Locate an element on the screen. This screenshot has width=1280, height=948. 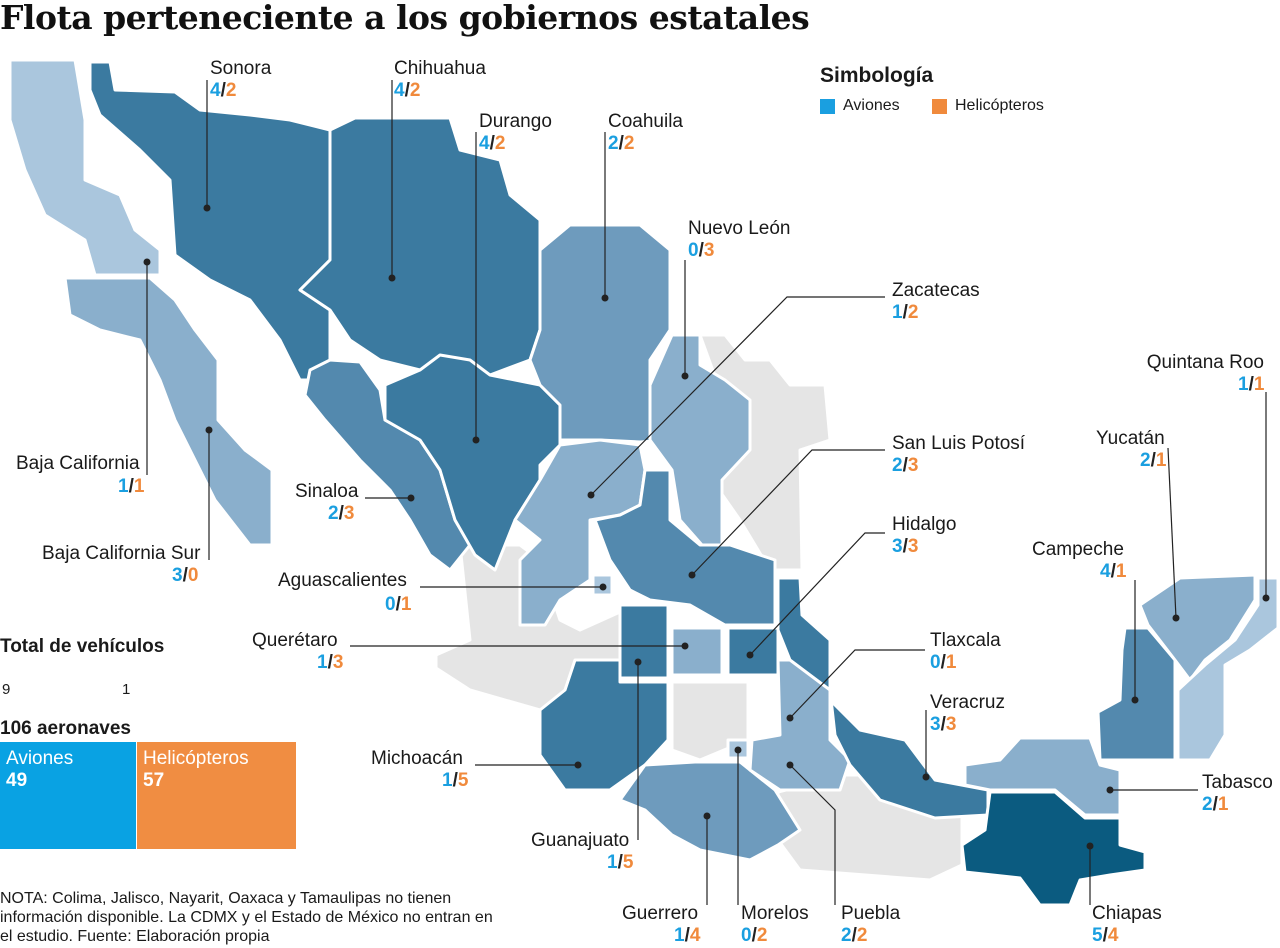
label-puebla: Puebla is located at coordinates (871, 913).